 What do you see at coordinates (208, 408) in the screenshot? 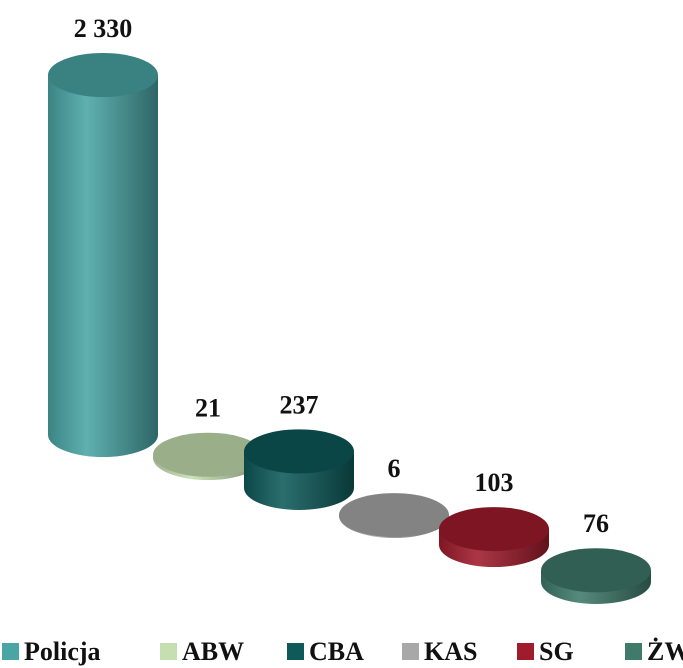
I see `value-label: 21` at bounding box center [208, 408].